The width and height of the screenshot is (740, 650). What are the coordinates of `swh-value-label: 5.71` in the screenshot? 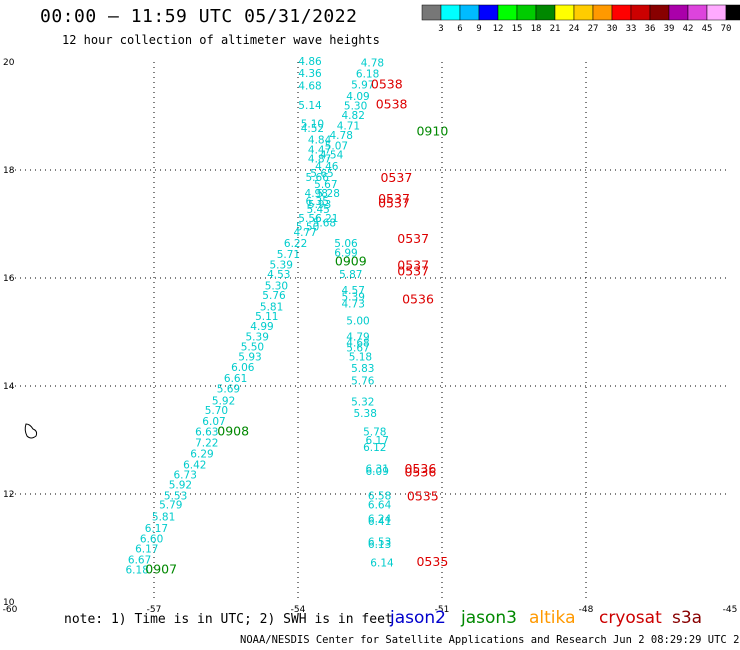 It's located at (288, 255).